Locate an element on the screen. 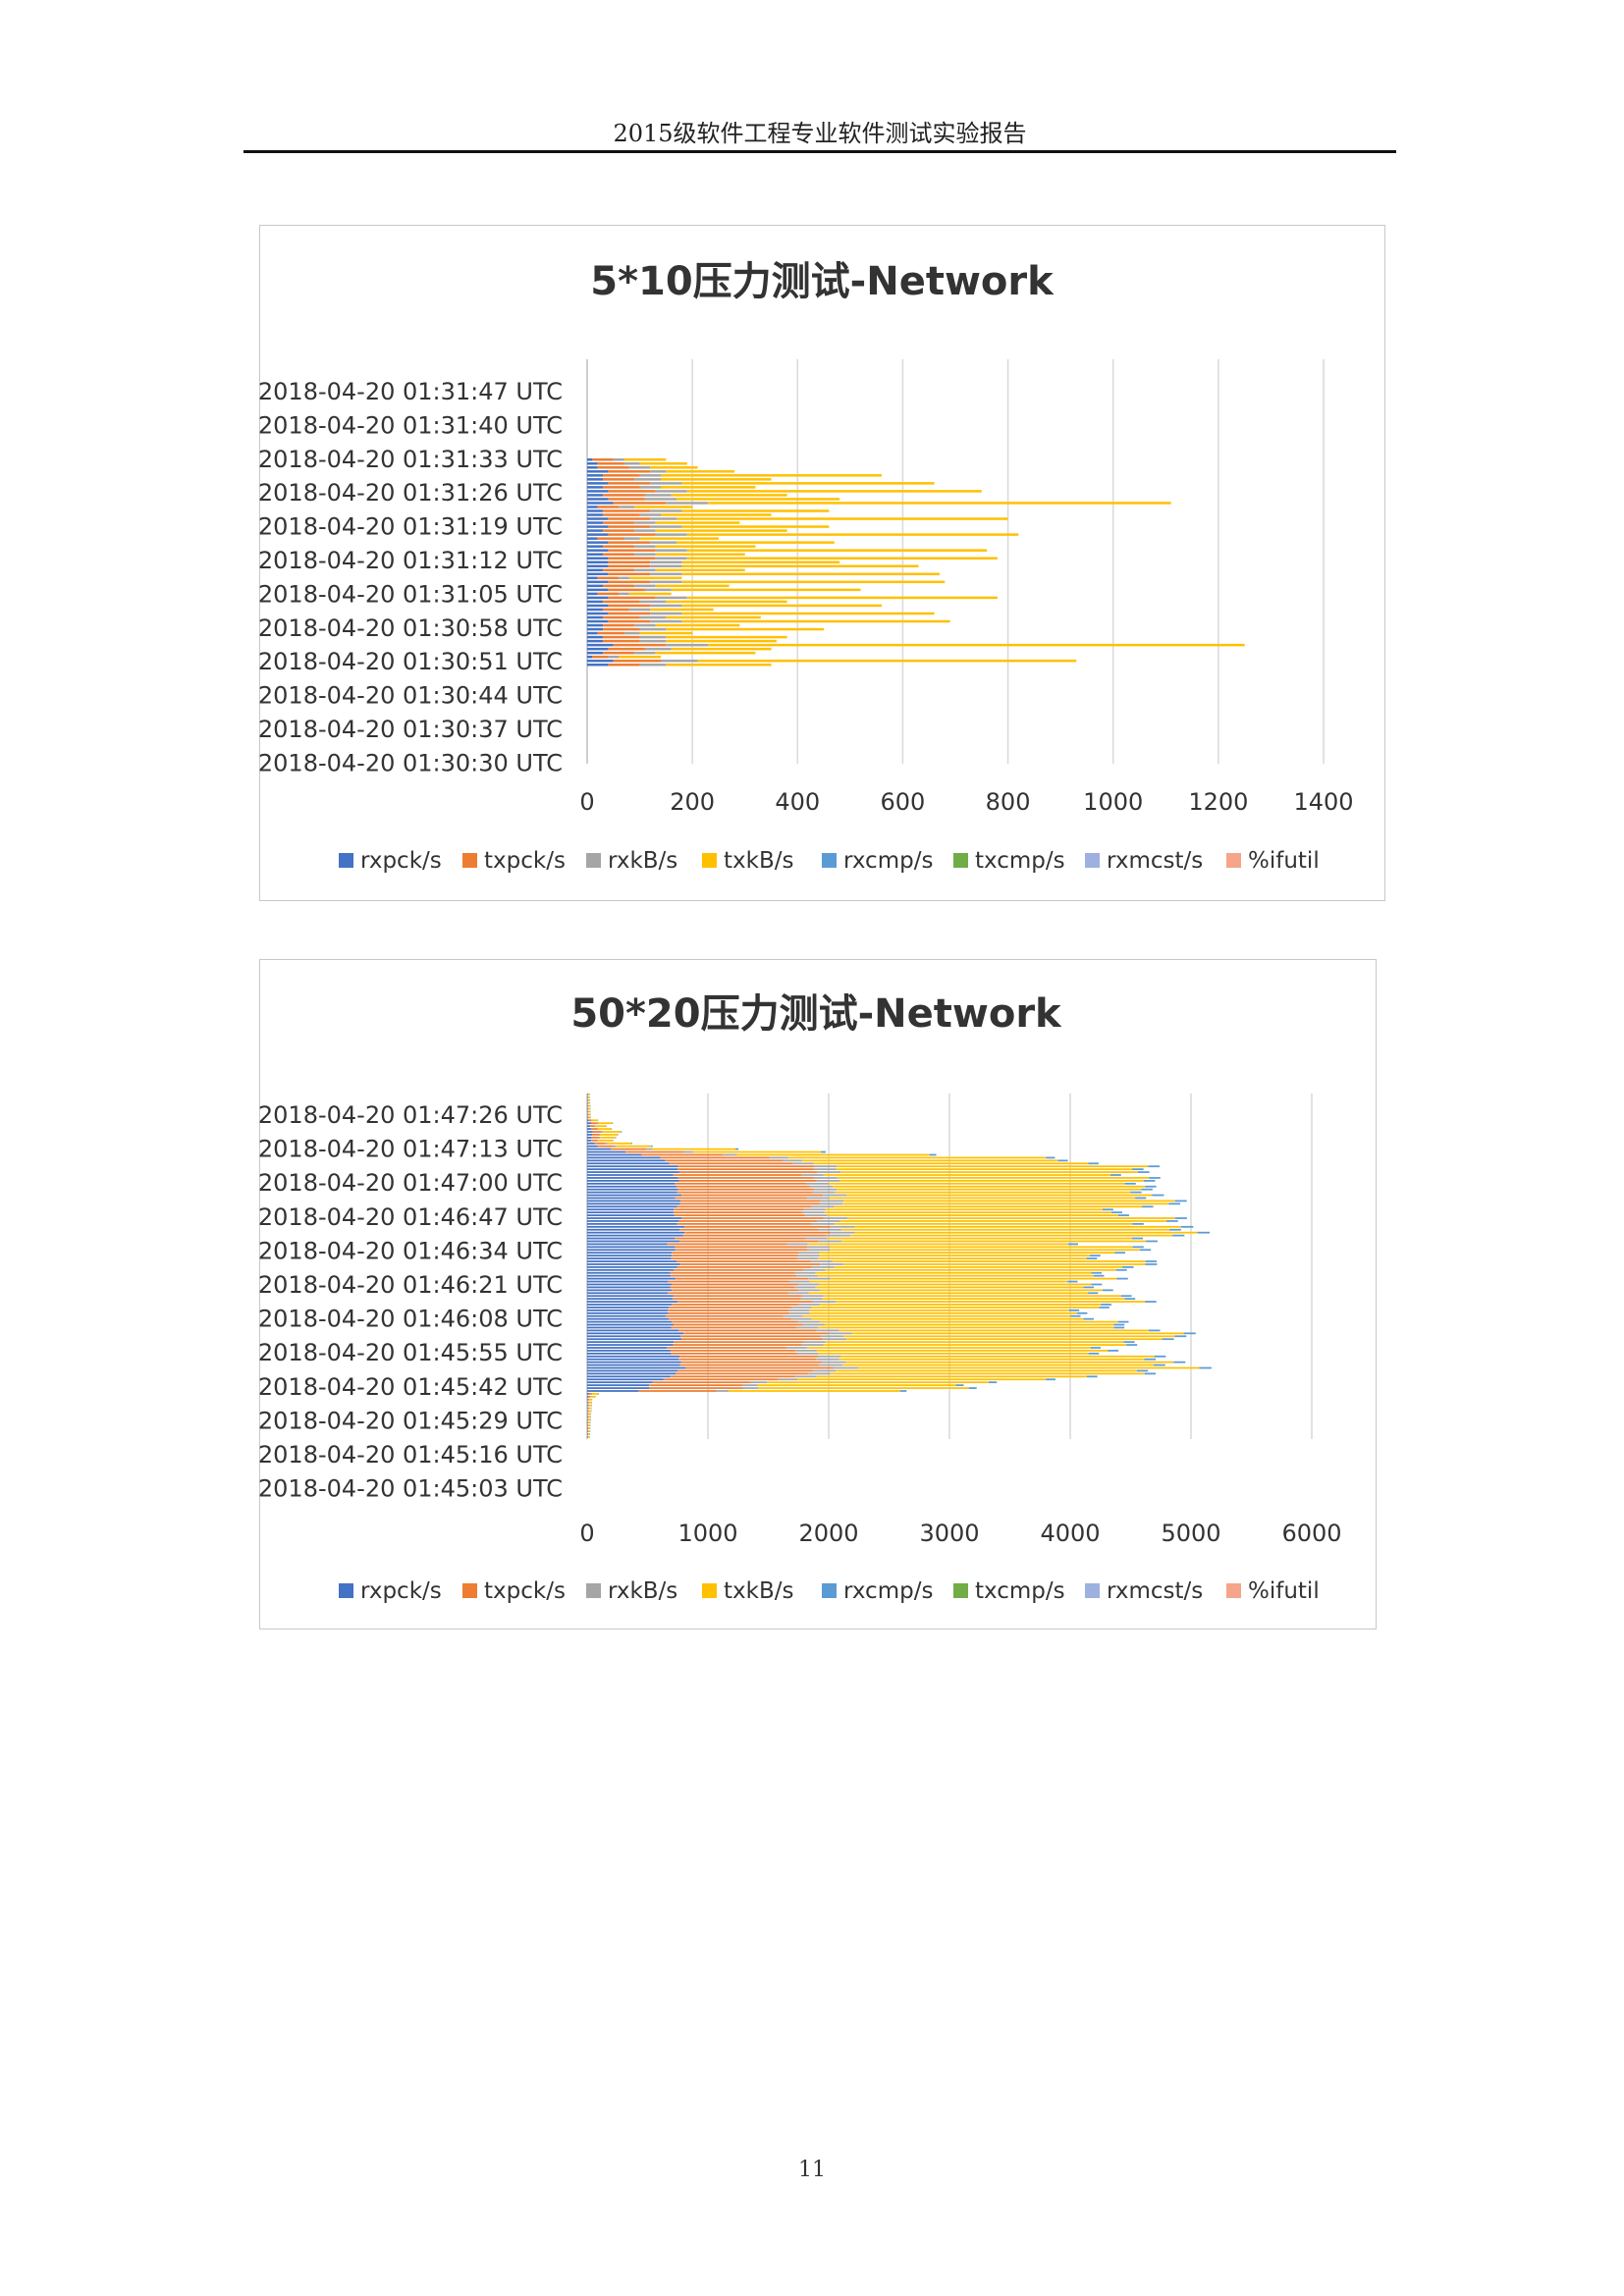 Image resolution: width=1624 pixels, height=2296 pixels. chart2-x-tick-label: 4000 is located at coordinates (1070, 1533).